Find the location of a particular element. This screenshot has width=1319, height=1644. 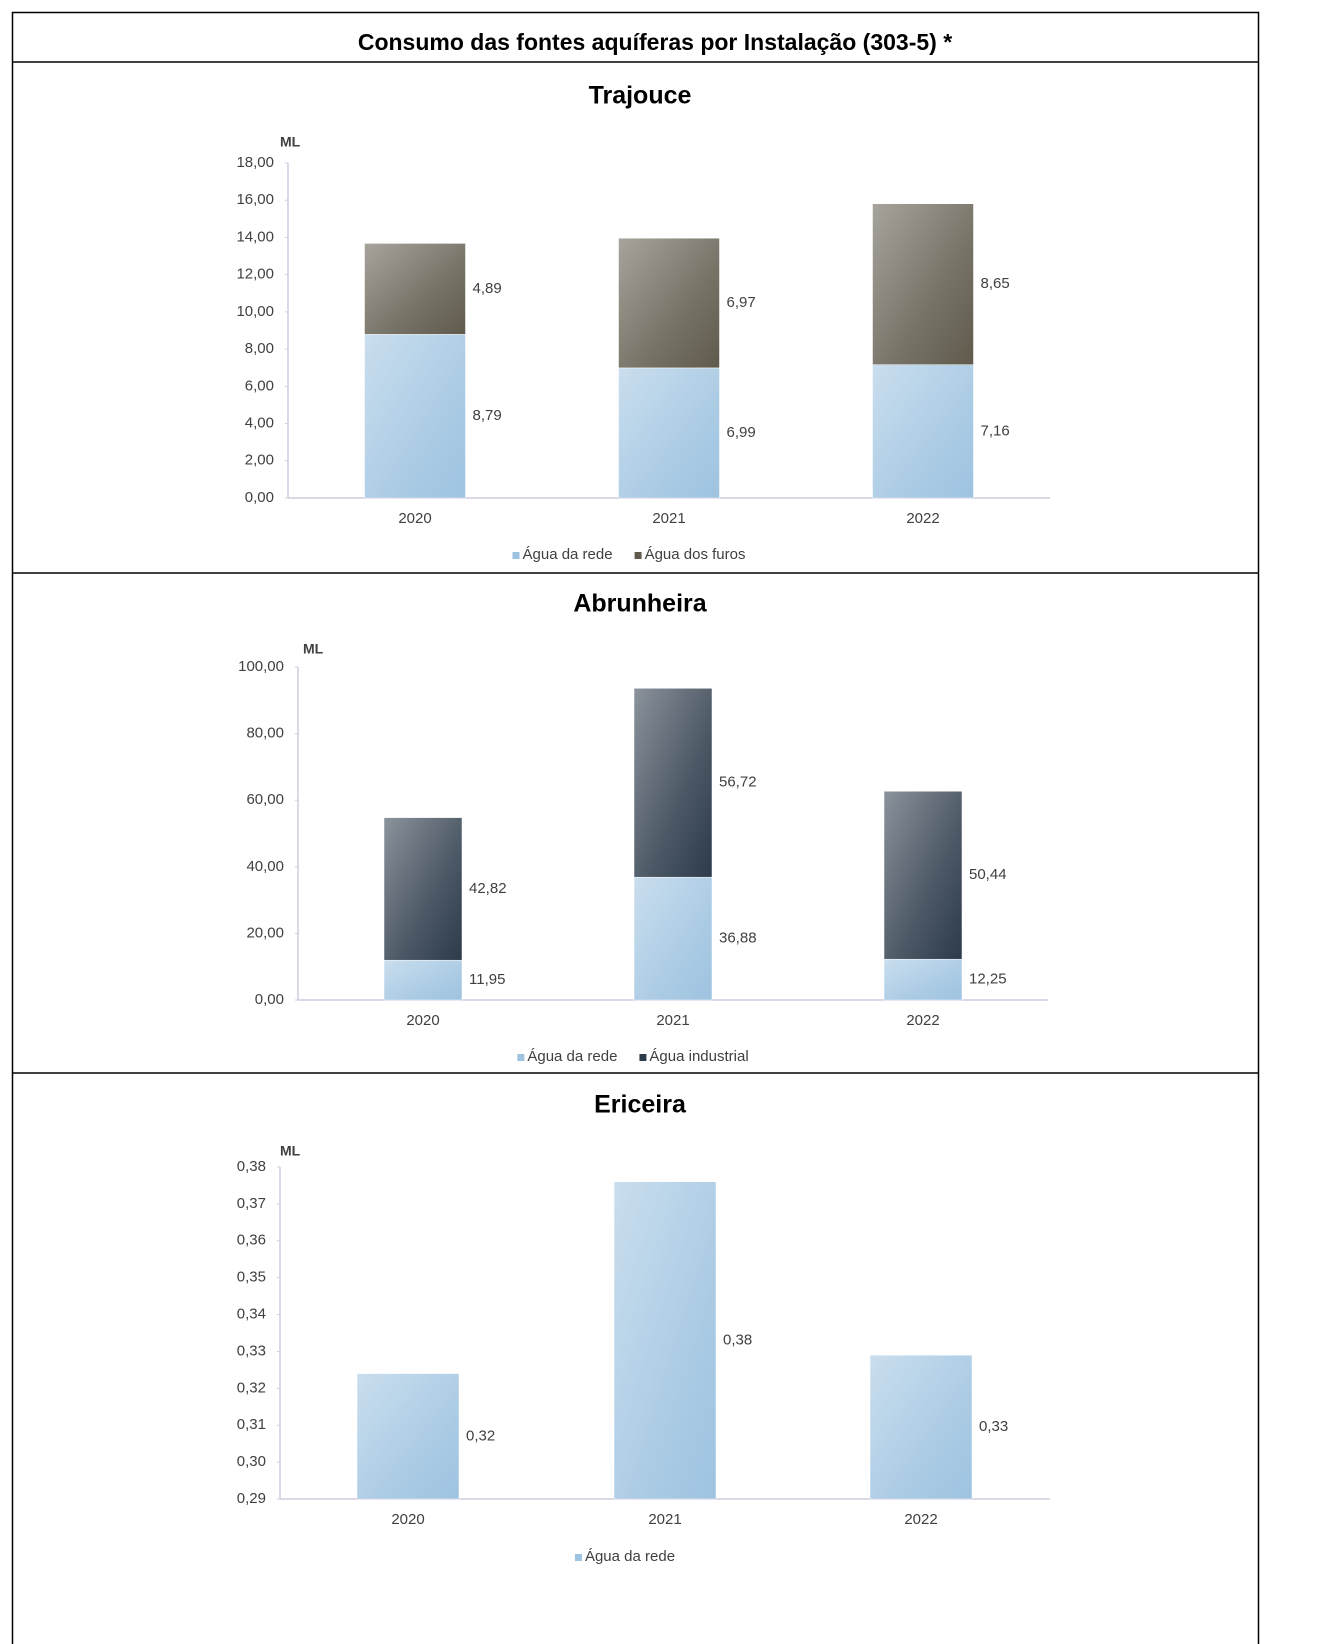

y-tick-label: 0,38 is located at coordinates (251, 1166).